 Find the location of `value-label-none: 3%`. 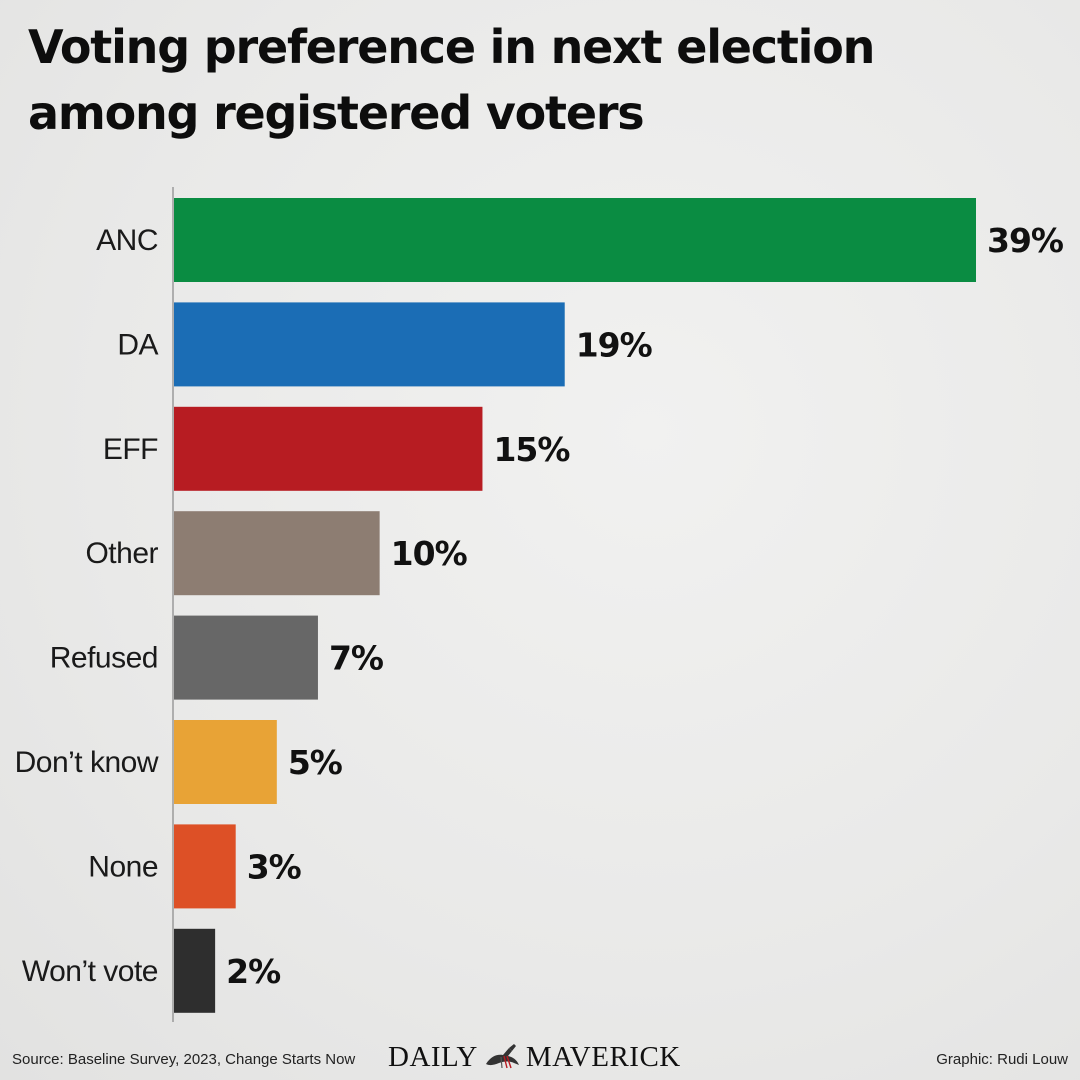

value-label-none: 3% is located at coordinates (274, 866).